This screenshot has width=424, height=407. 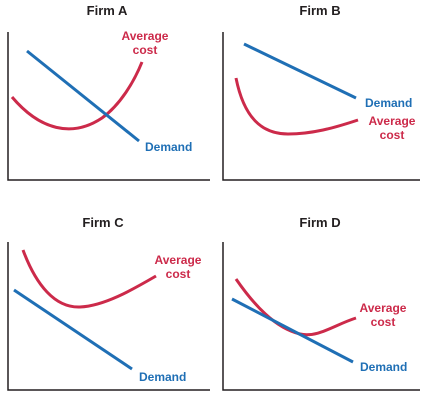 I want to click on panel-title: Firm A, so click(x=107, y=10).